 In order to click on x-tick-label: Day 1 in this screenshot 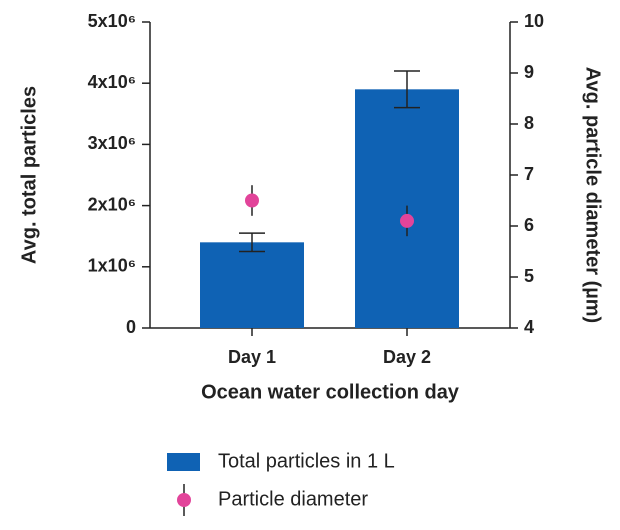, I will do `click(252, 357)`.